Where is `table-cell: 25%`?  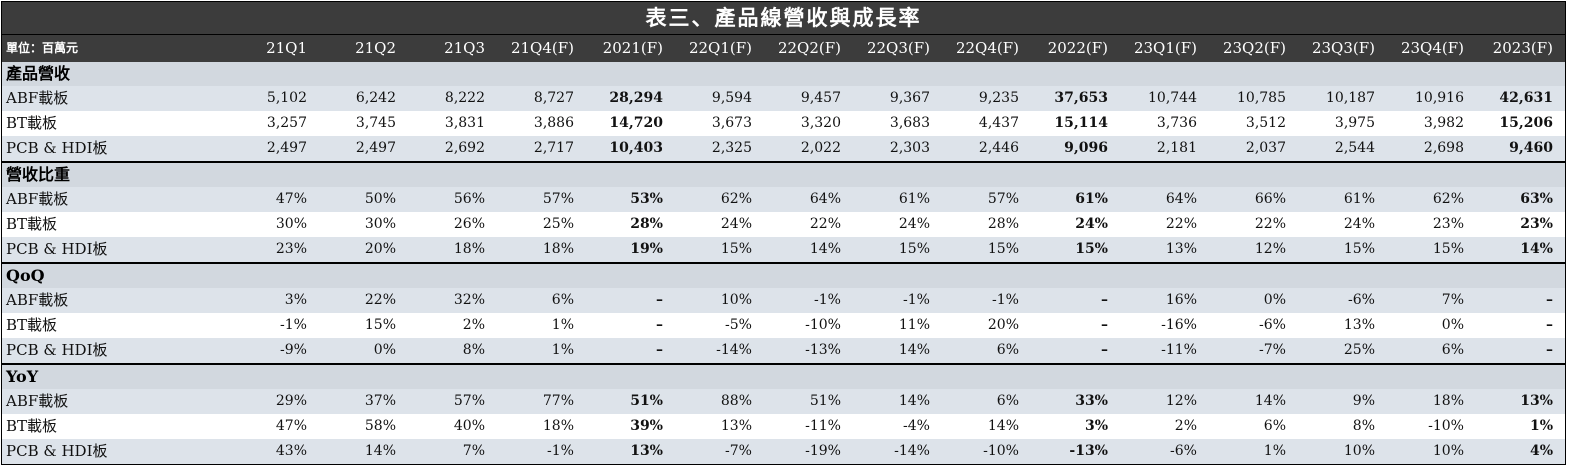 table-cell: 25% is located at coordinates (558, 224).